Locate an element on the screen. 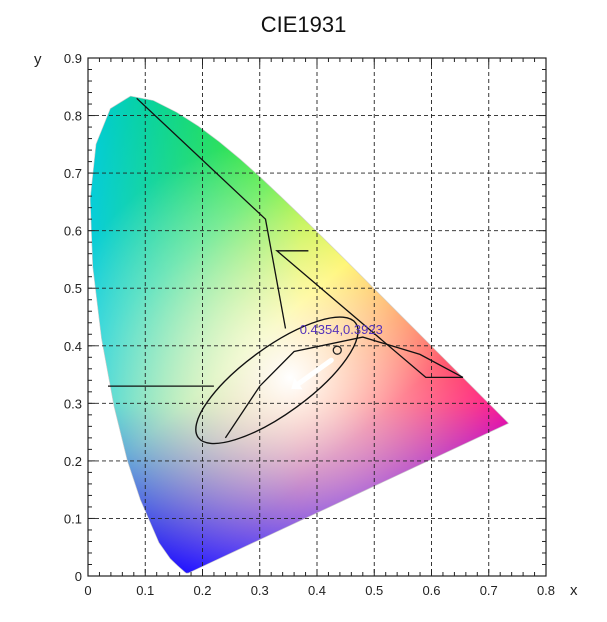  y-tick-label: 0.1 is located at coordinates (73, 518).